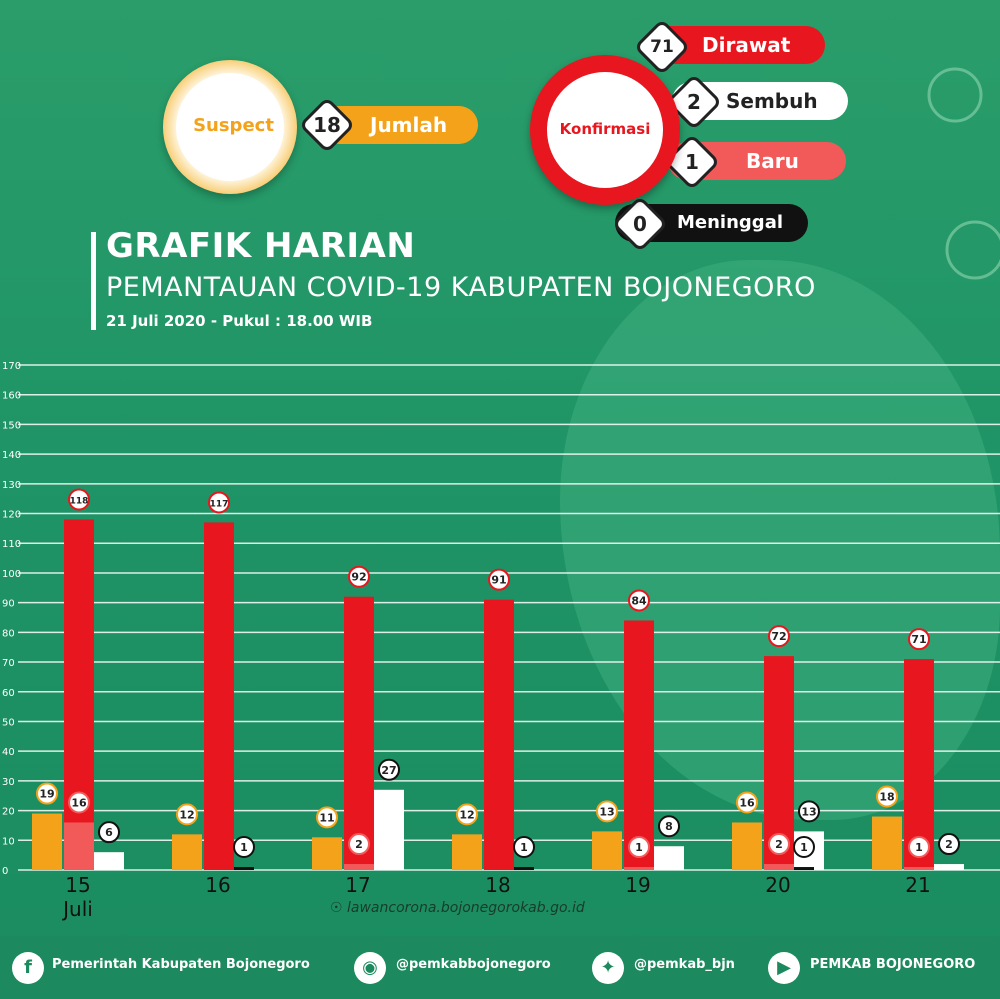 The height and width of the screenshot is (999, 1000). I want to click on sembuh-label: Sembuh, so click(772, 101).